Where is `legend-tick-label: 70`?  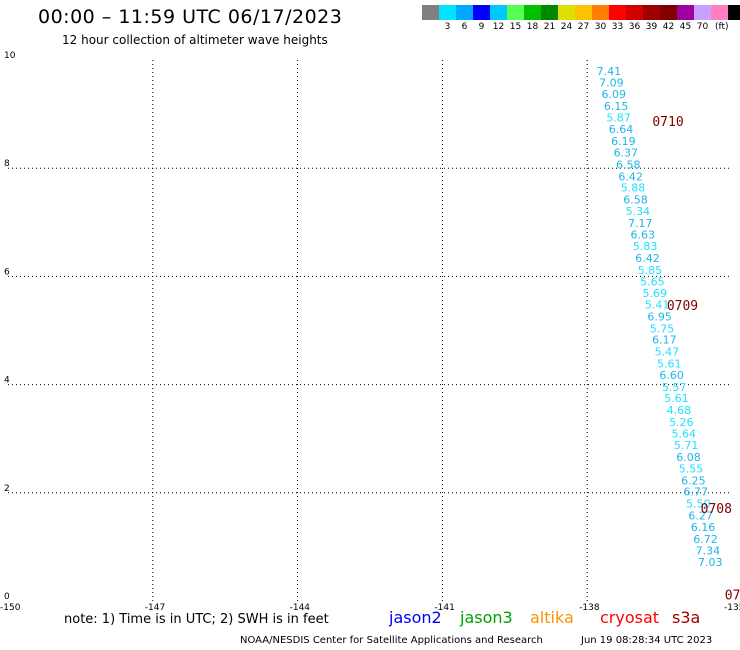 legend-tick-label: 70 is located at coordinates (702, 27).